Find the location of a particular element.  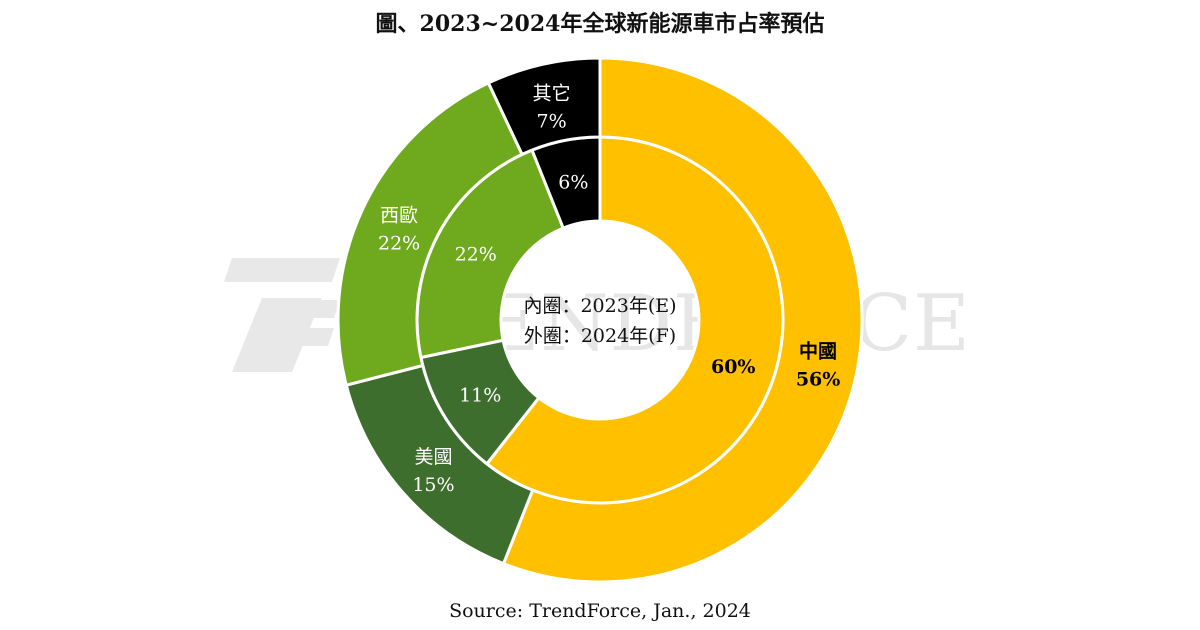

center-labels-group: 內圈：2023年(E) 外圈：2024年(F) is located at coordinates (599, 321).